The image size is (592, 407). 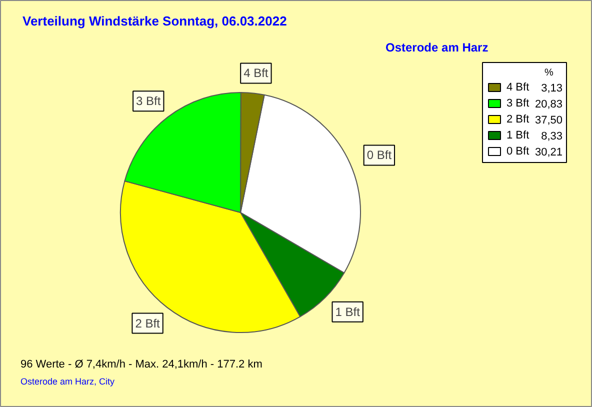 I want to click on slice-label: 4 Bft, so click(x=256, y=73).